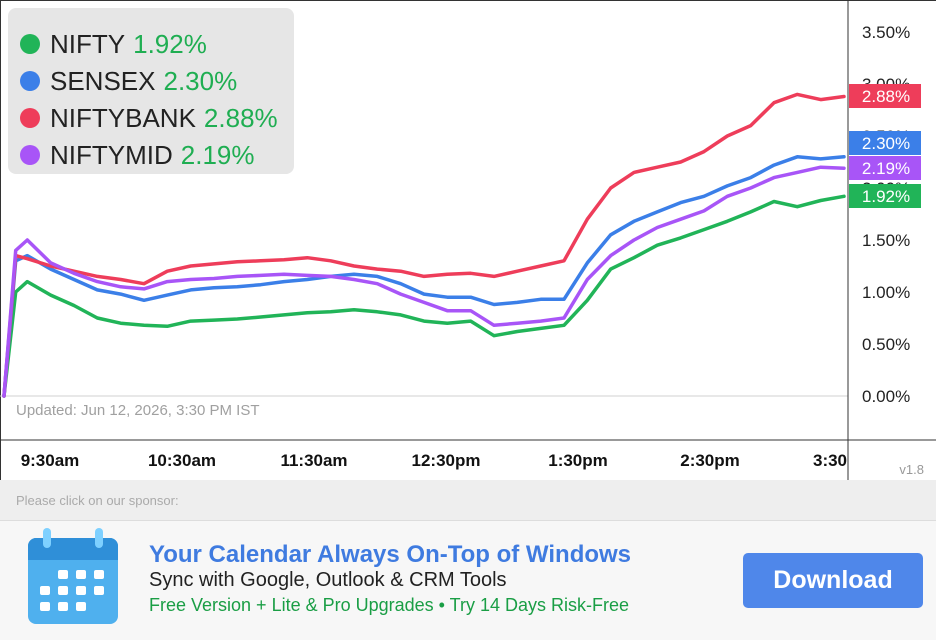 The width and height of the screenshot is (936, 640). I want to click on version-label: v1.8, so click(911, 469).